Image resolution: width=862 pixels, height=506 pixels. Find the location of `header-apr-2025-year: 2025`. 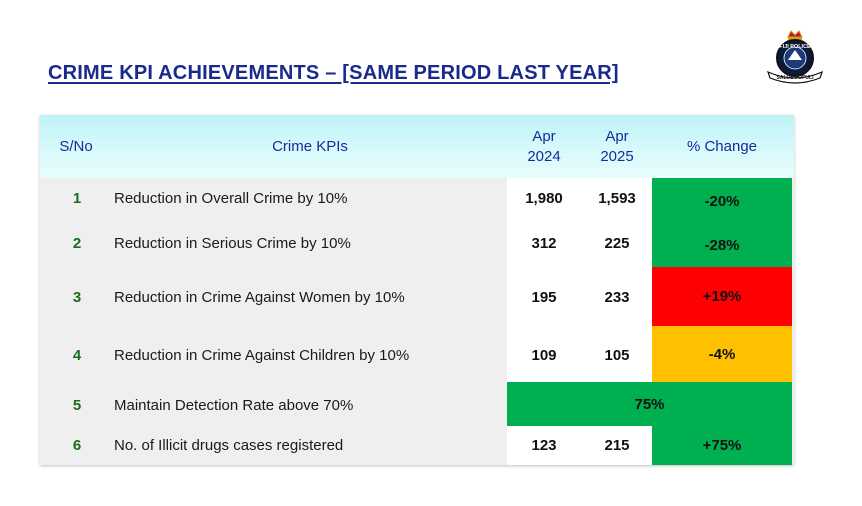

header-apr-2025-year: 2025 is located at coordinates (617, 156).